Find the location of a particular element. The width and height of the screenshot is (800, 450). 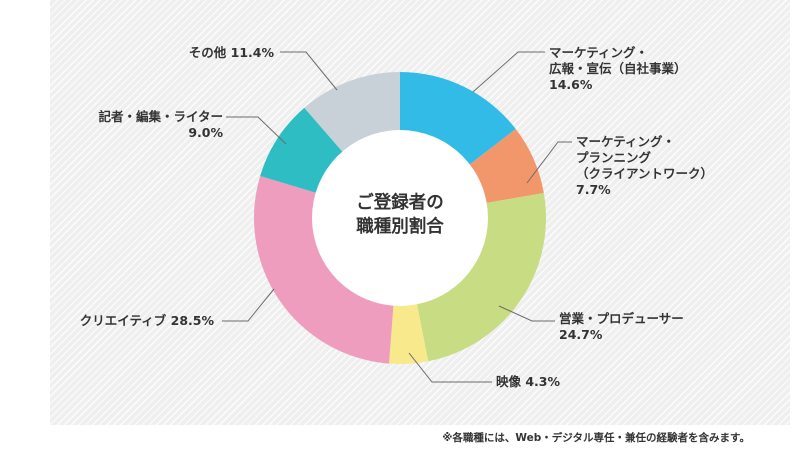

chart-title-line-1: ご登録者の is located at coordinates (400, 203).